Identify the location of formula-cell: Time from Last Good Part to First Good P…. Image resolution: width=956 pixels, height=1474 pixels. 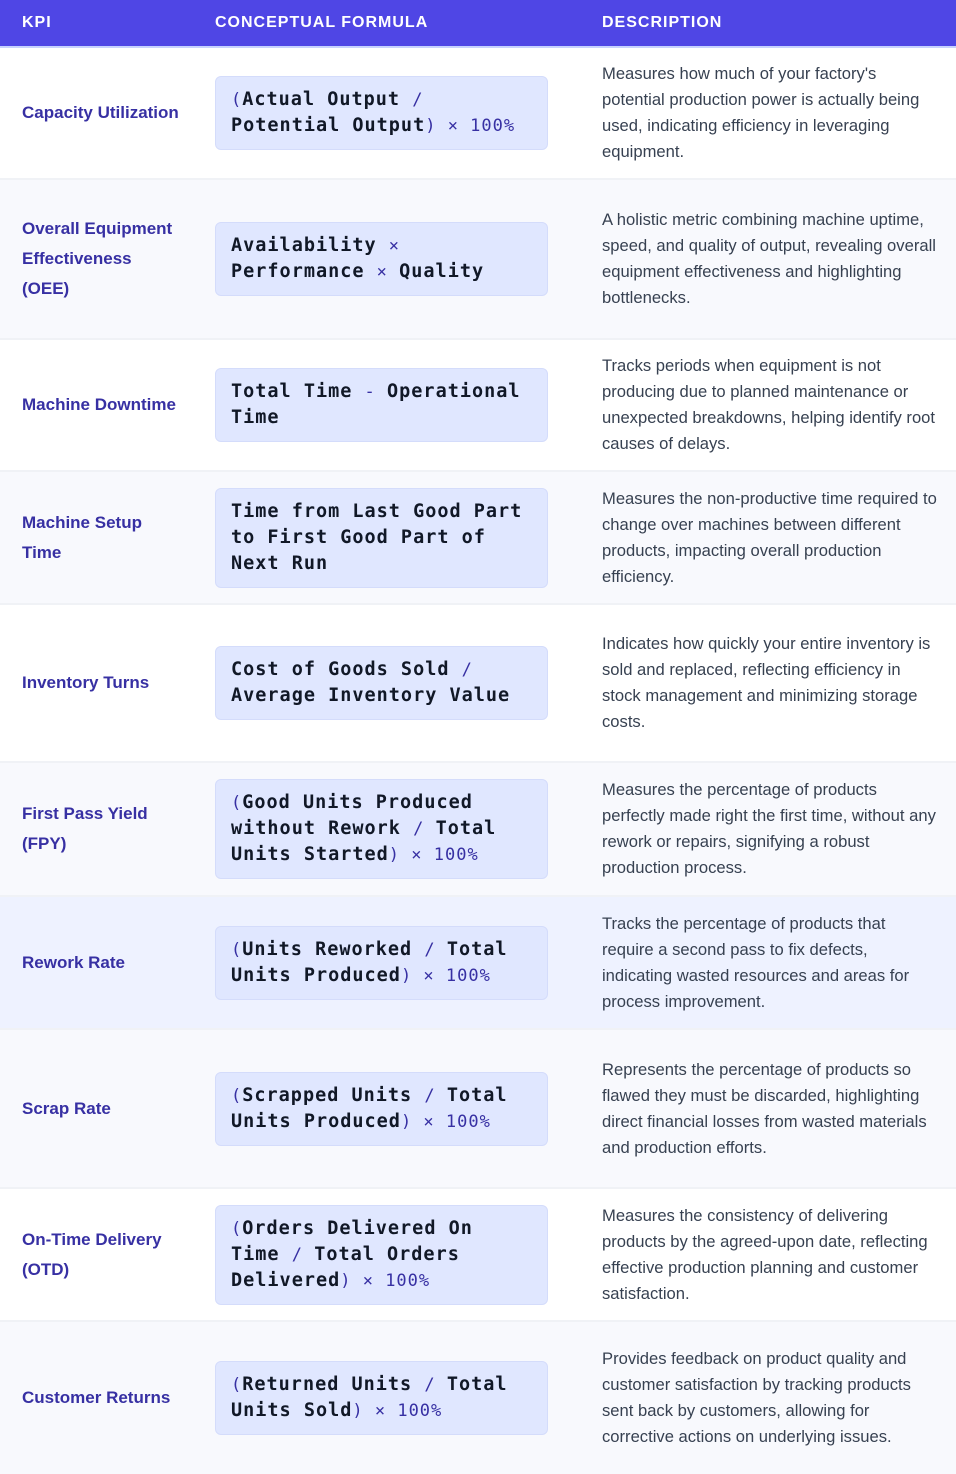
(387, 538).